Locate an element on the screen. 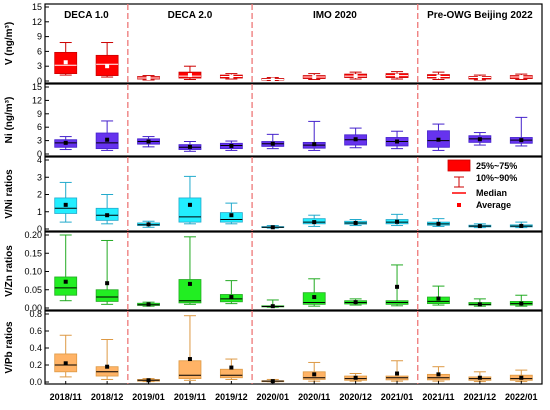  y-tick-label: 0.00 is located at coordinates (33, 308).